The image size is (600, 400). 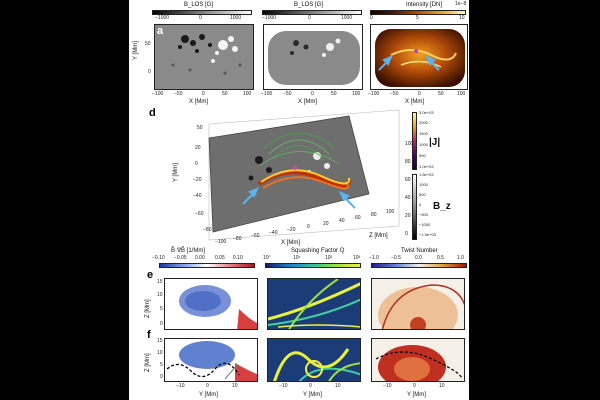 What do you see at coordinates (178, 94) in the screenshot?
I see `panel-a-xtick: −50` at bounding box center [178, 94].